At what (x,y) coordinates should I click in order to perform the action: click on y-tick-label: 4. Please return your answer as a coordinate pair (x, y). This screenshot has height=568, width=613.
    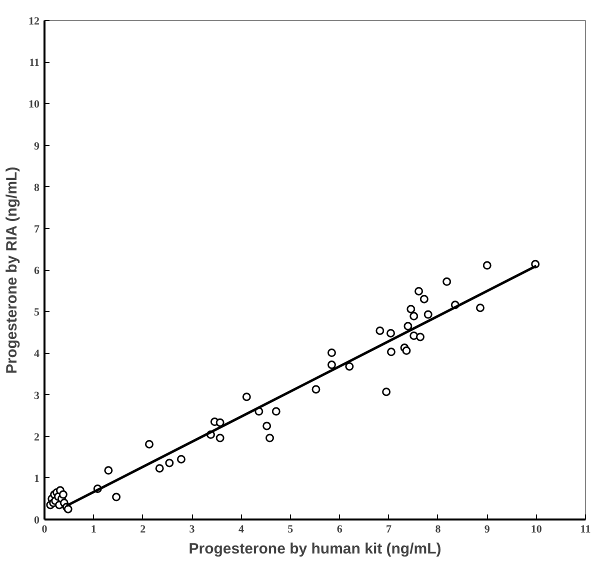
    Looking at the image, I should click on (37, 354).